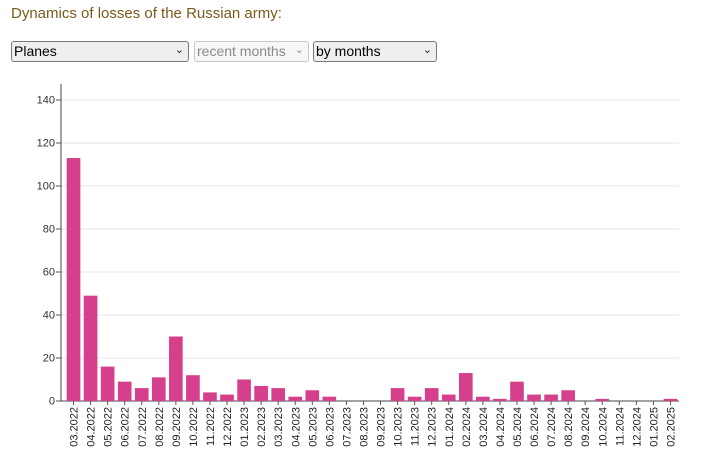 The height and width of the screenshot is (467, 703). What do you see at coordinates (245, 427) in the screenshot?
I see `x-tick-label: 01.2023` at bounding box center [245, 427].